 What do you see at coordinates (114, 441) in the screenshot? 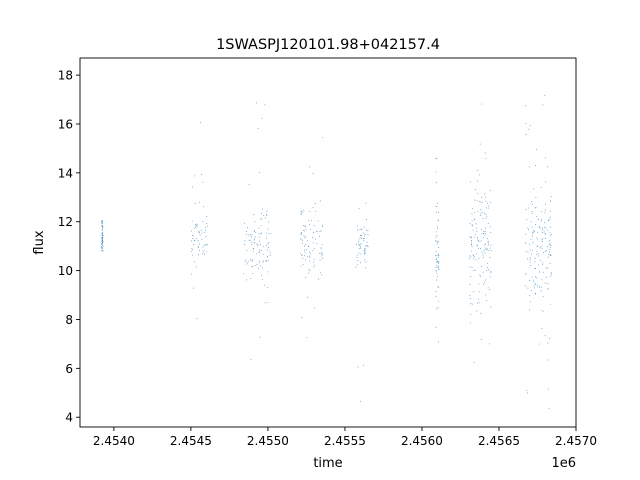
I see `x-tick-label: 2.4540` at bounding box center [114, 441].